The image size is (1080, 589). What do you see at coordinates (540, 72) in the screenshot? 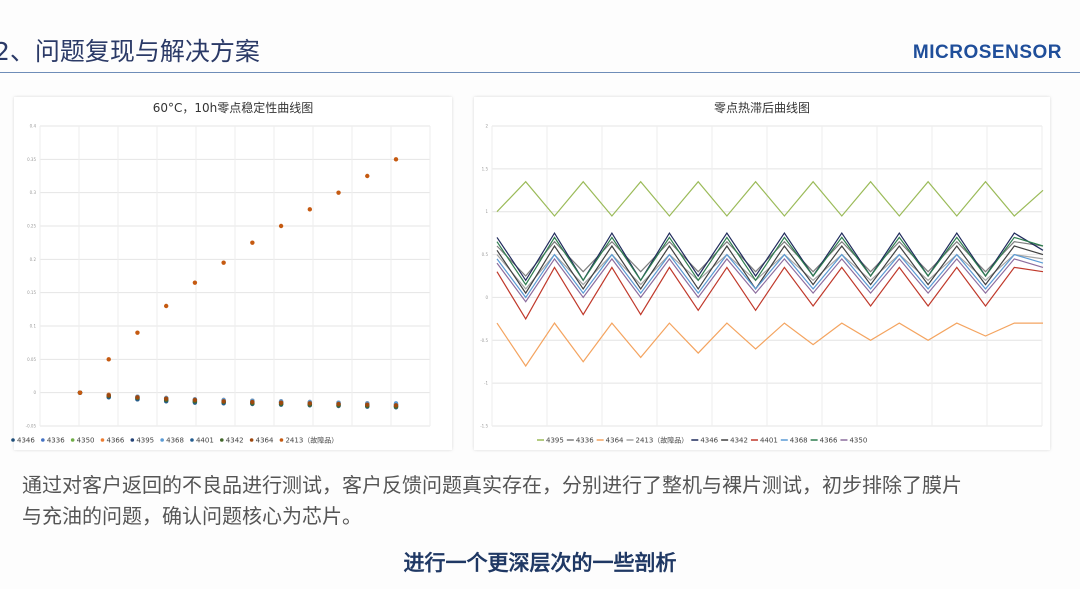
I see `header-rule` at bounding box center [540, 72].